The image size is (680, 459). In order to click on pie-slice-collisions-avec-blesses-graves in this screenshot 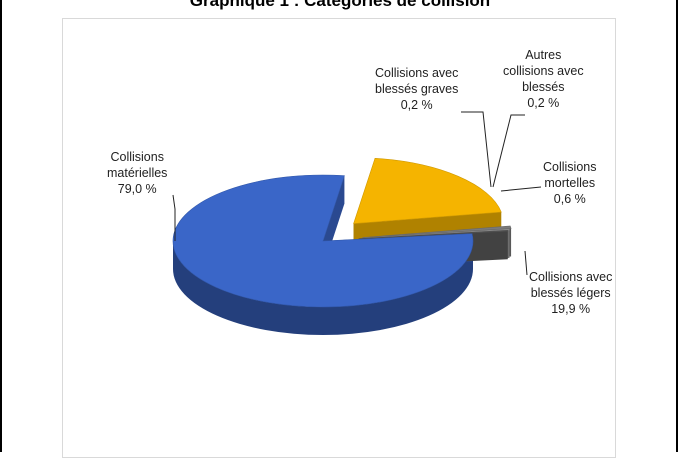, I will do `click(435, 233)`.